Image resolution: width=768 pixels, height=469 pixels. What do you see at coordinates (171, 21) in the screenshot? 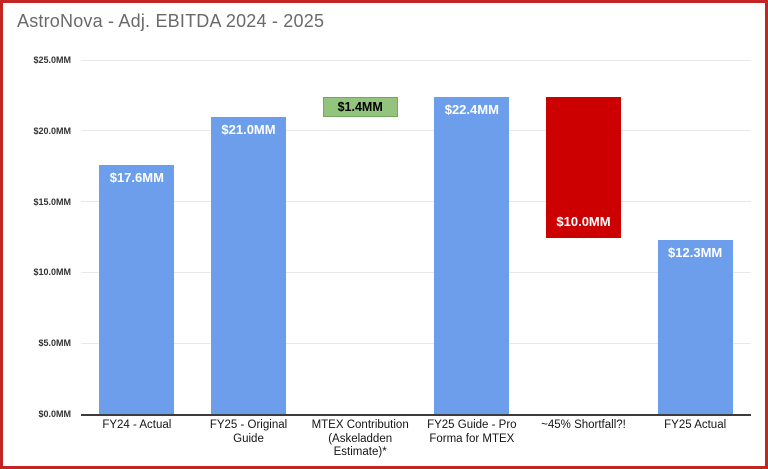
I see `chart-title: AstroNova - Adj. EBITDA 2024 - 2025` at bounding box center [171, 21].